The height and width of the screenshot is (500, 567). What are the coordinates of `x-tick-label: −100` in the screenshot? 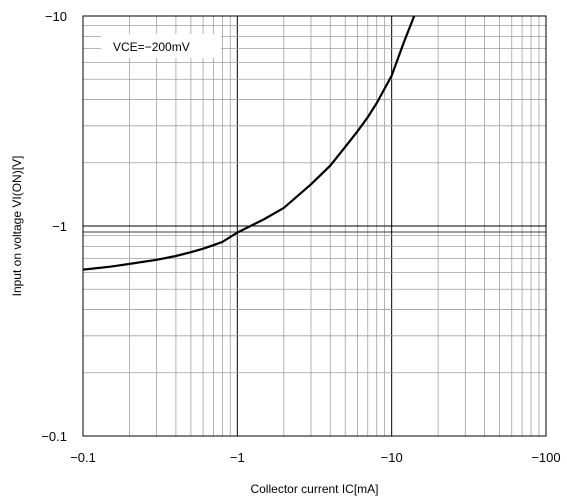 It's located at (545, 457).